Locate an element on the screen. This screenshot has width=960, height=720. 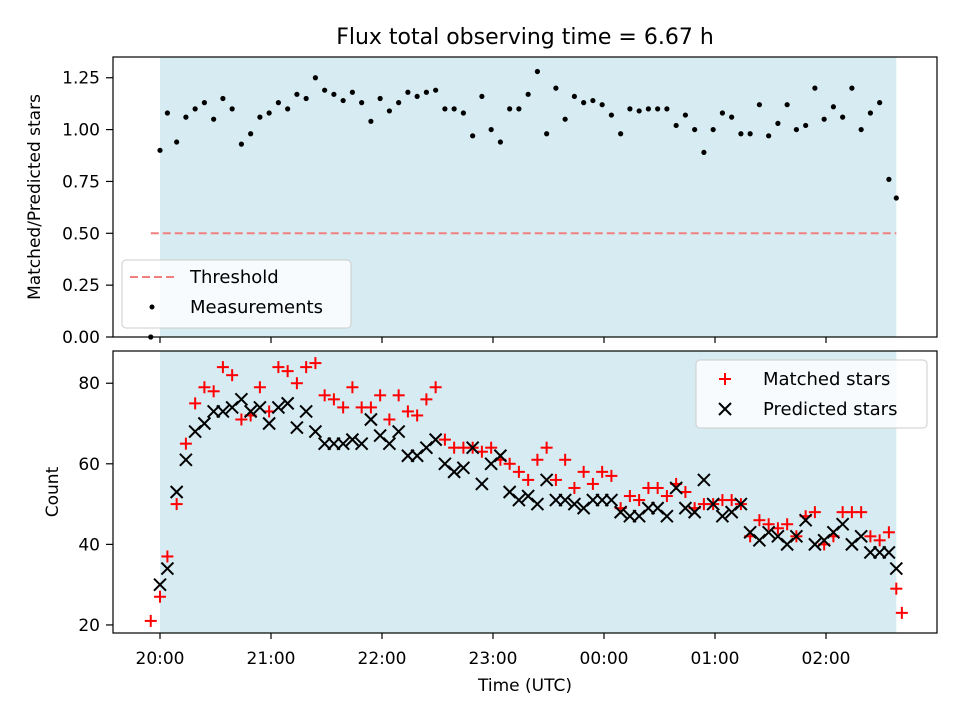
bottom-y-axis-label: Count is located at coordinates (53, 491).